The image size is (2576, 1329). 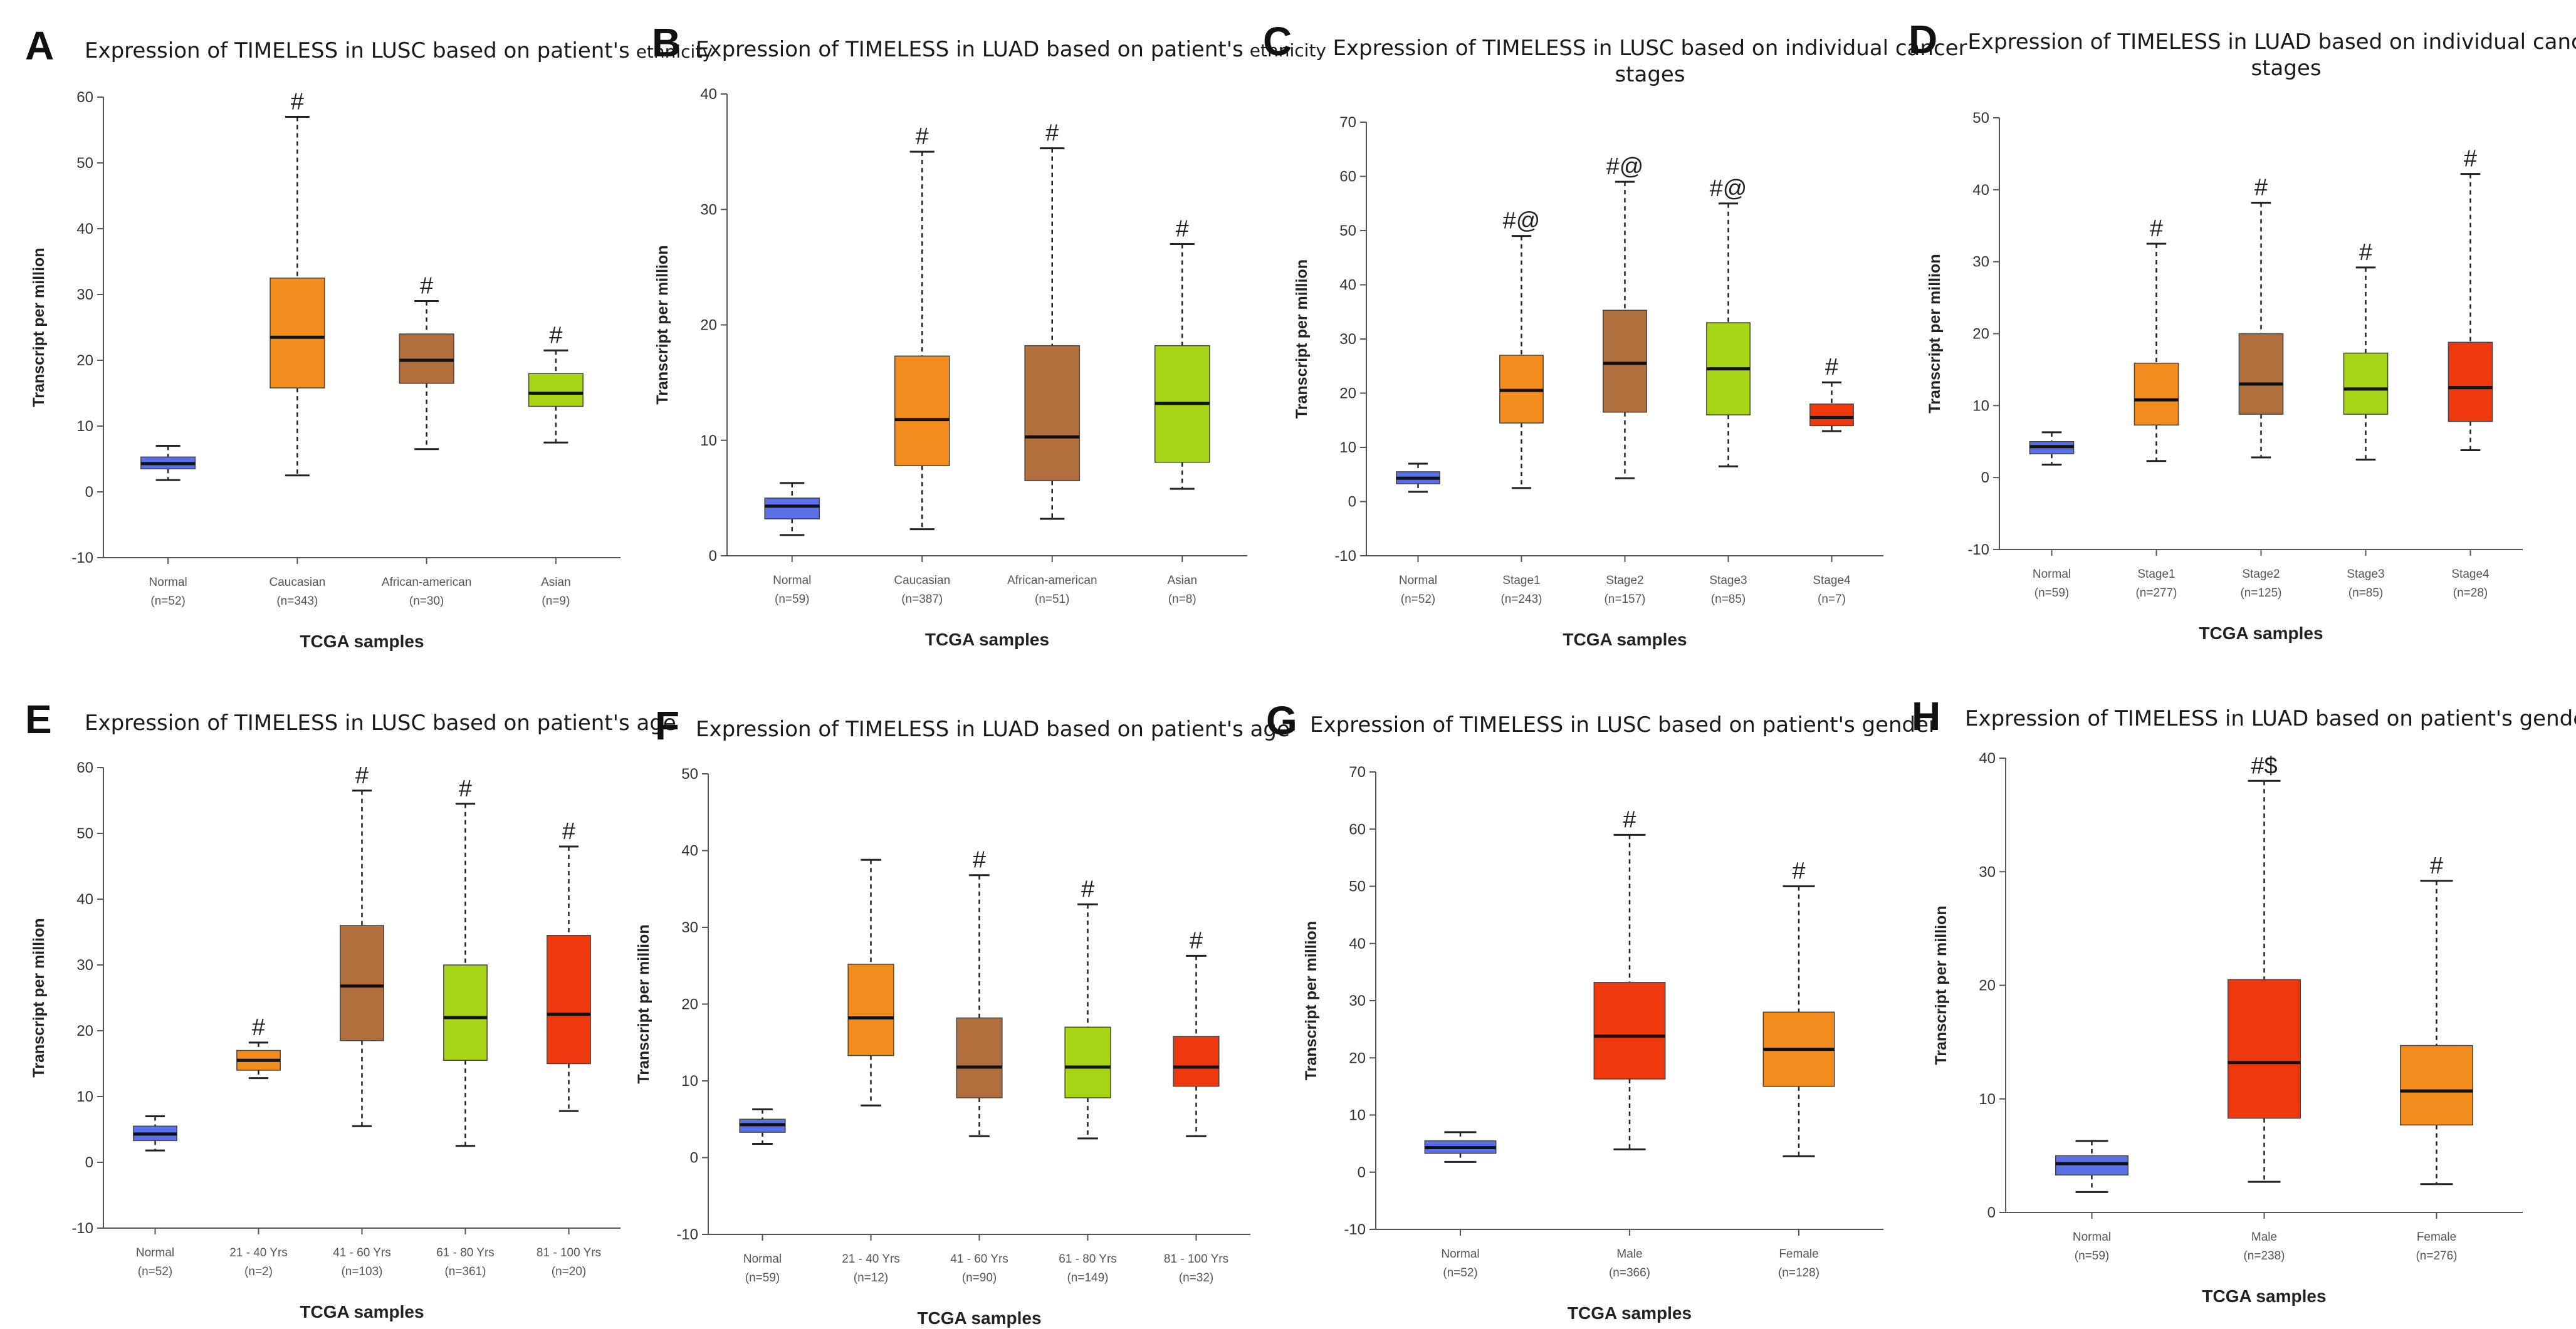 I want to click on sample-size-label: (n=59), so click(x=792, y=599).